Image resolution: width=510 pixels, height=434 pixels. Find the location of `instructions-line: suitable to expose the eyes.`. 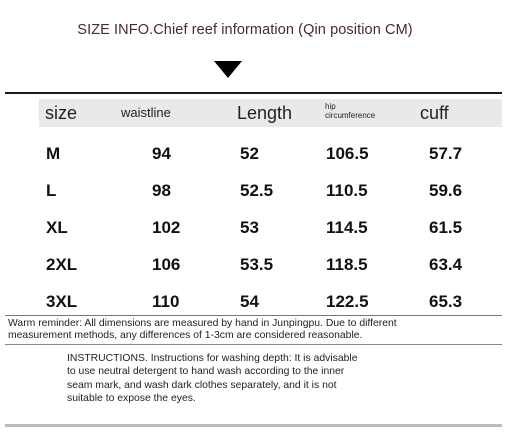

instructions-line: suitable to expose the eyes. is located at coordinates (131, 398).